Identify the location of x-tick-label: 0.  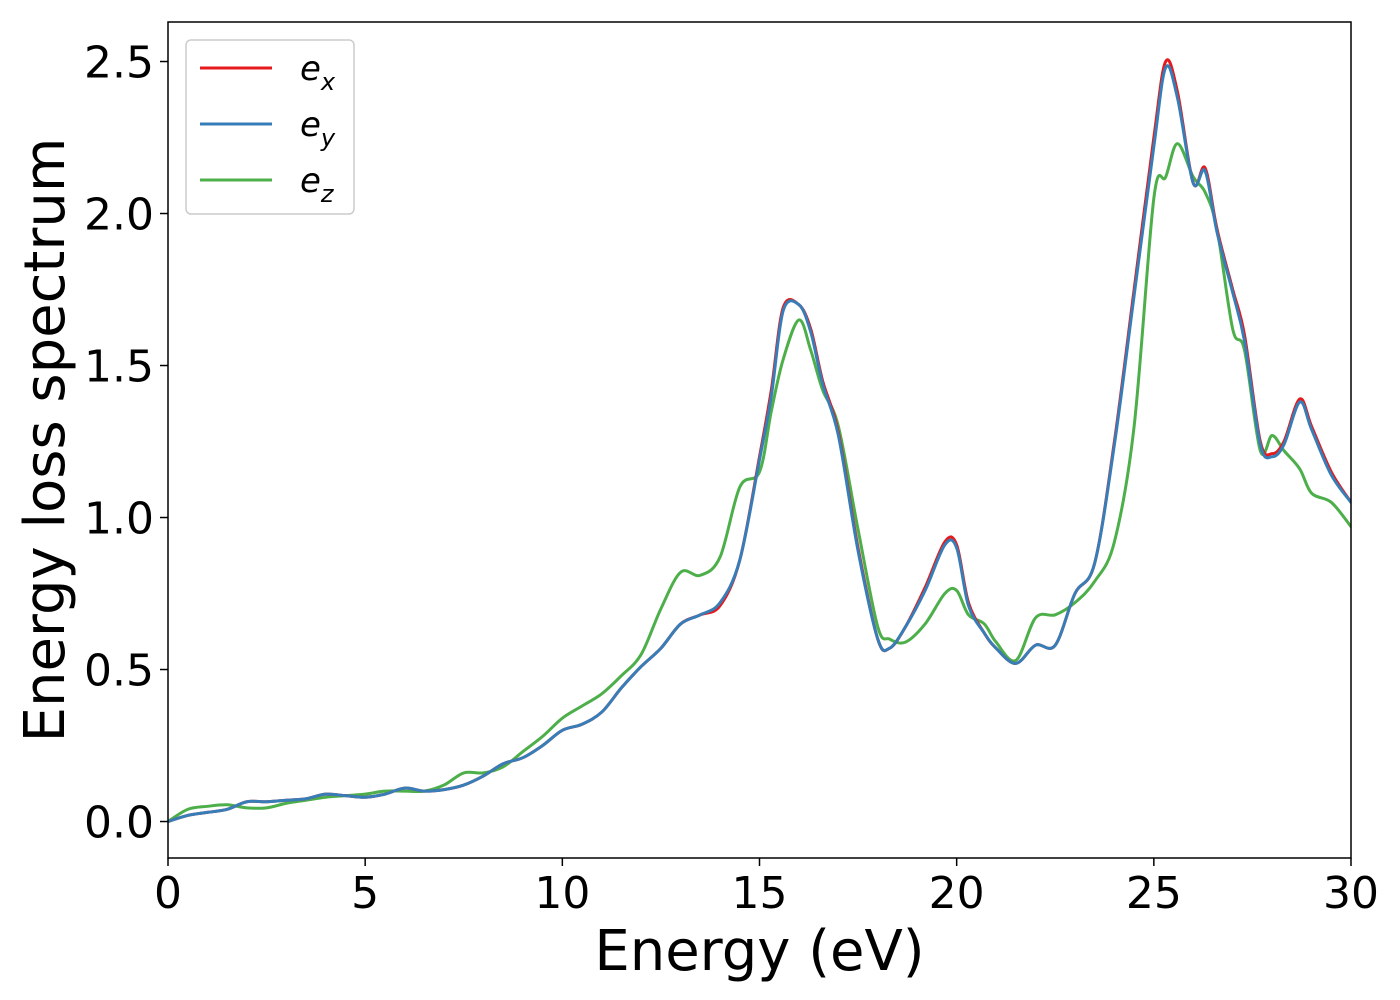
(168, 893).